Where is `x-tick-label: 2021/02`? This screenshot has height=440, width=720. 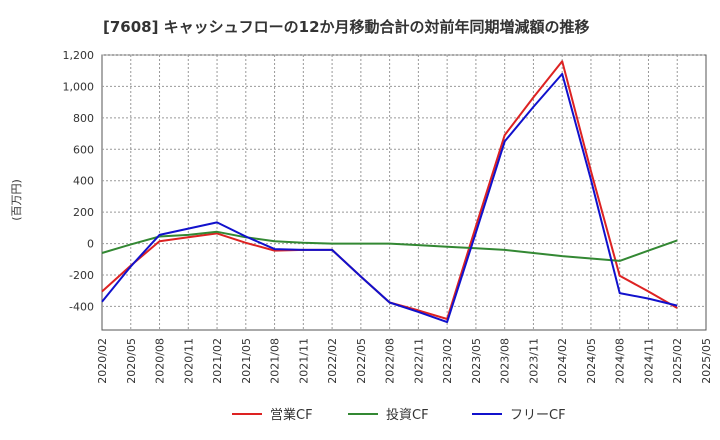
x-tick-label: 2021/02 is located at coordinates (217, 361).